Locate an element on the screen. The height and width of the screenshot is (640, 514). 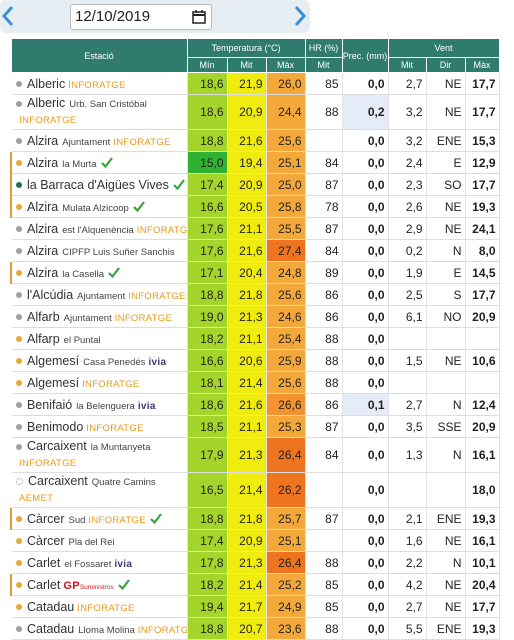
temp-mean: 21,9 is located at coordinates (247, 83).